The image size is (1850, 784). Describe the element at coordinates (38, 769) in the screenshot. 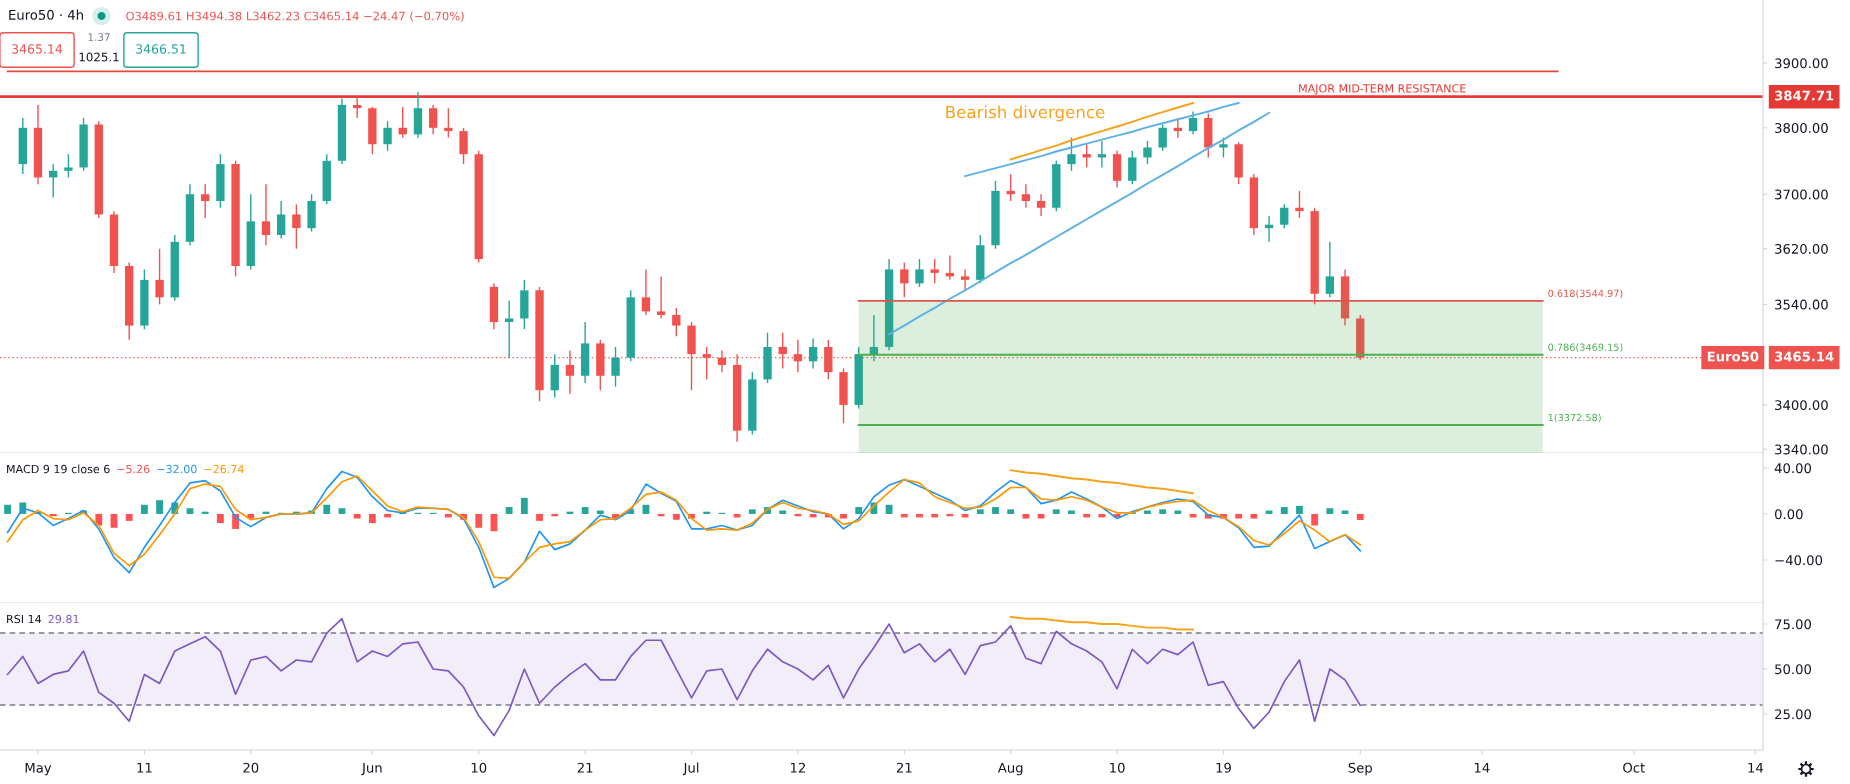

I see `x-tick-label: May` at that location.